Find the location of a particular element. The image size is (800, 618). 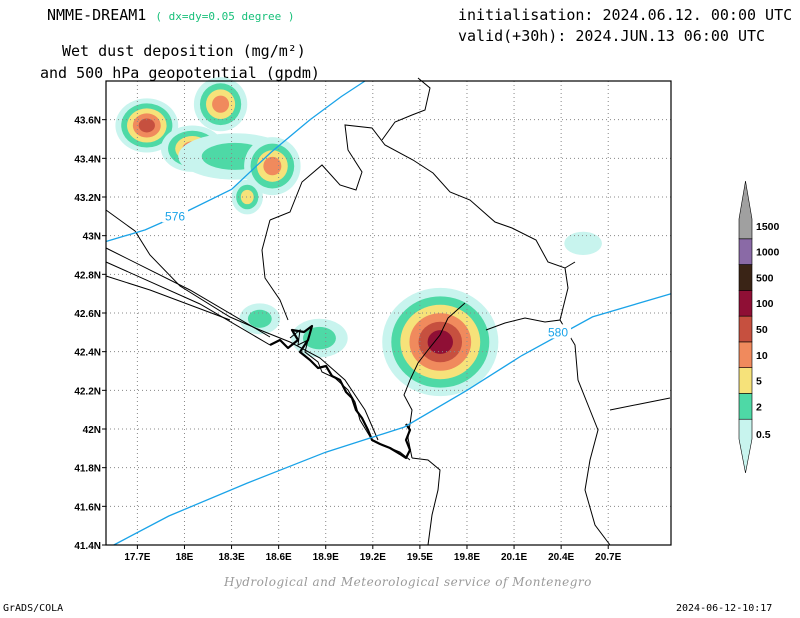

x-tick-label: 18.9E is located at coordinates (326, 557).